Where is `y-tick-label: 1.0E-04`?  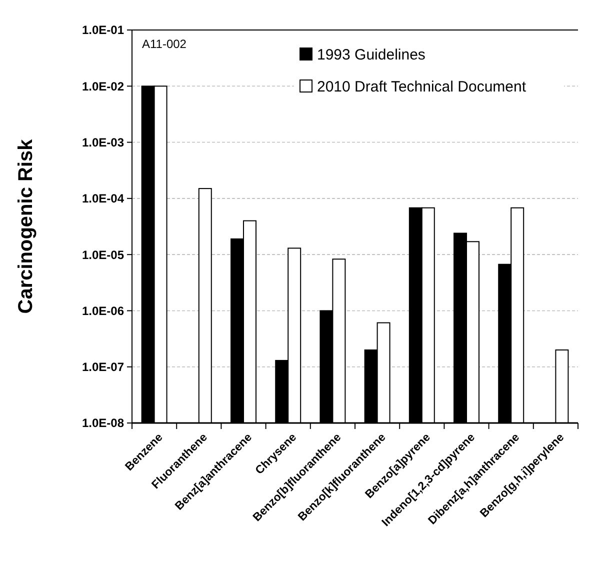
y-tick-label: 1.0E-04 is located at coordinates (103, 199).